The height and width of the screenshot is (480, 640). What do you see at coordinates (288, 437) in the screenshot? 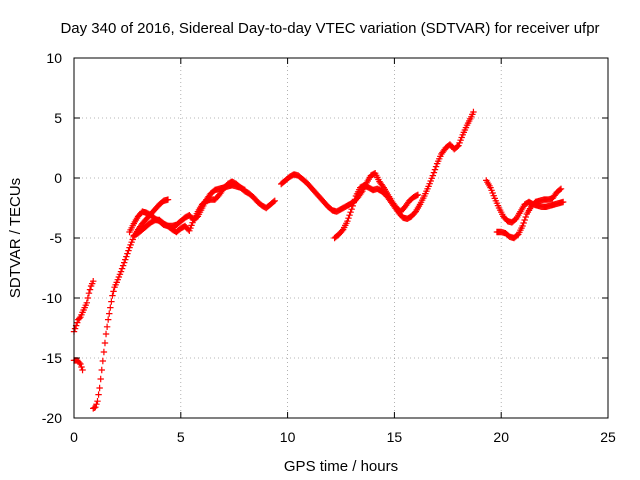
I see `x-tick-label: 10` at bounding box center [288, 437].